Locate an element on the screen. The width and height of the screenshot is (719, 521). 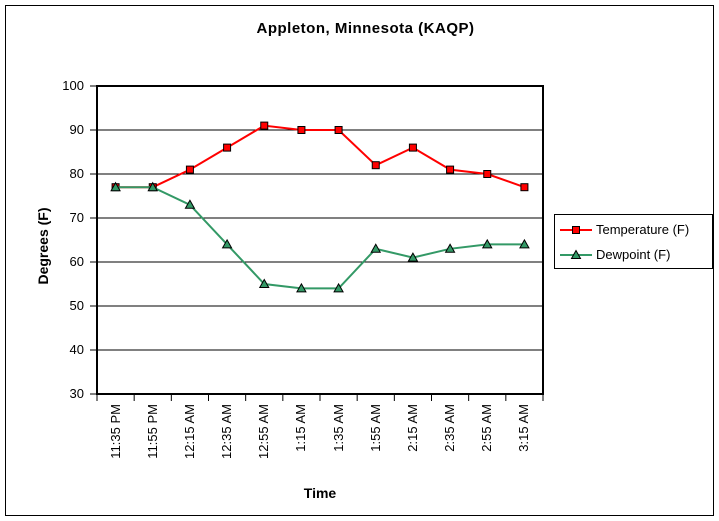
legend-label: Temperature (F) is located at coordinates (643, 229).